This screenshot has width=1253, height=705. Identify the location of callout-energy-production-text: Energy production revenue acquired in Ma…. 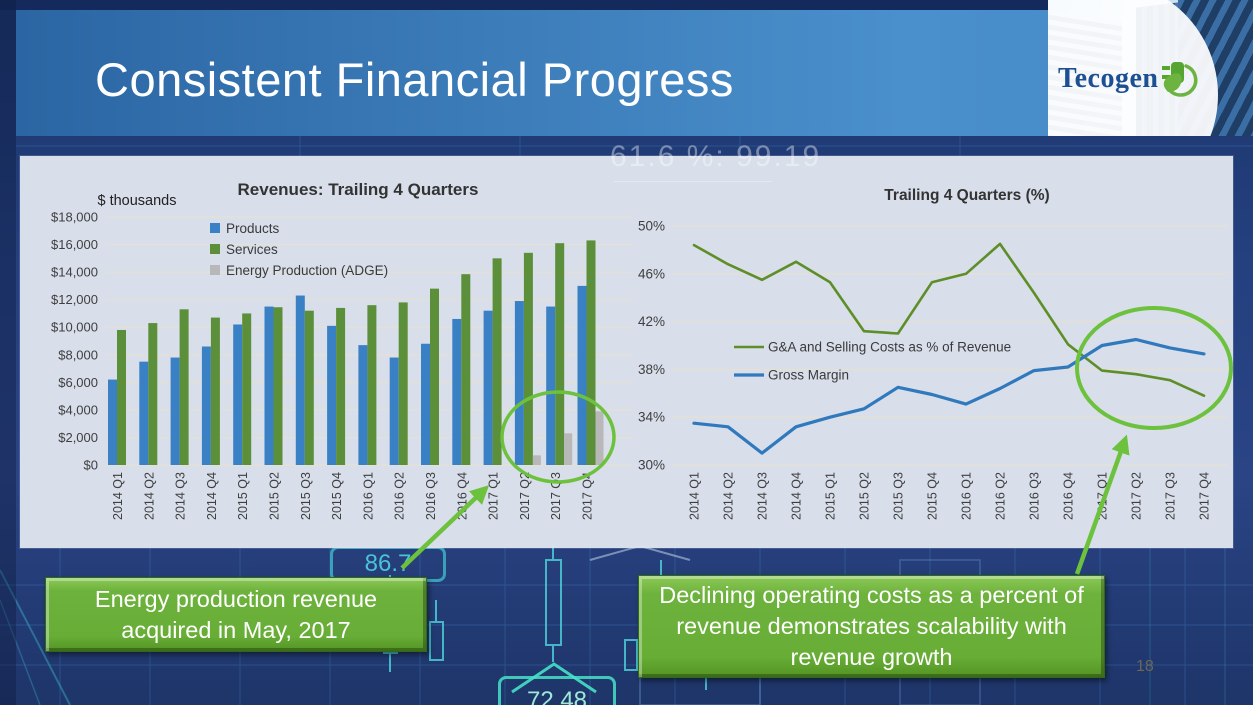
(236, 614).